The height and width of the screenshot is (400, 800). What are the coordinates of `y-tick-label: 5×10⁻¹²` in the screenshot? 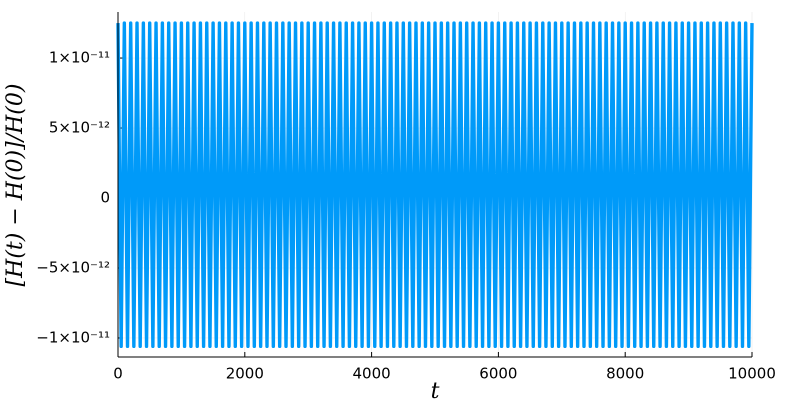 It's located at (79, 128).